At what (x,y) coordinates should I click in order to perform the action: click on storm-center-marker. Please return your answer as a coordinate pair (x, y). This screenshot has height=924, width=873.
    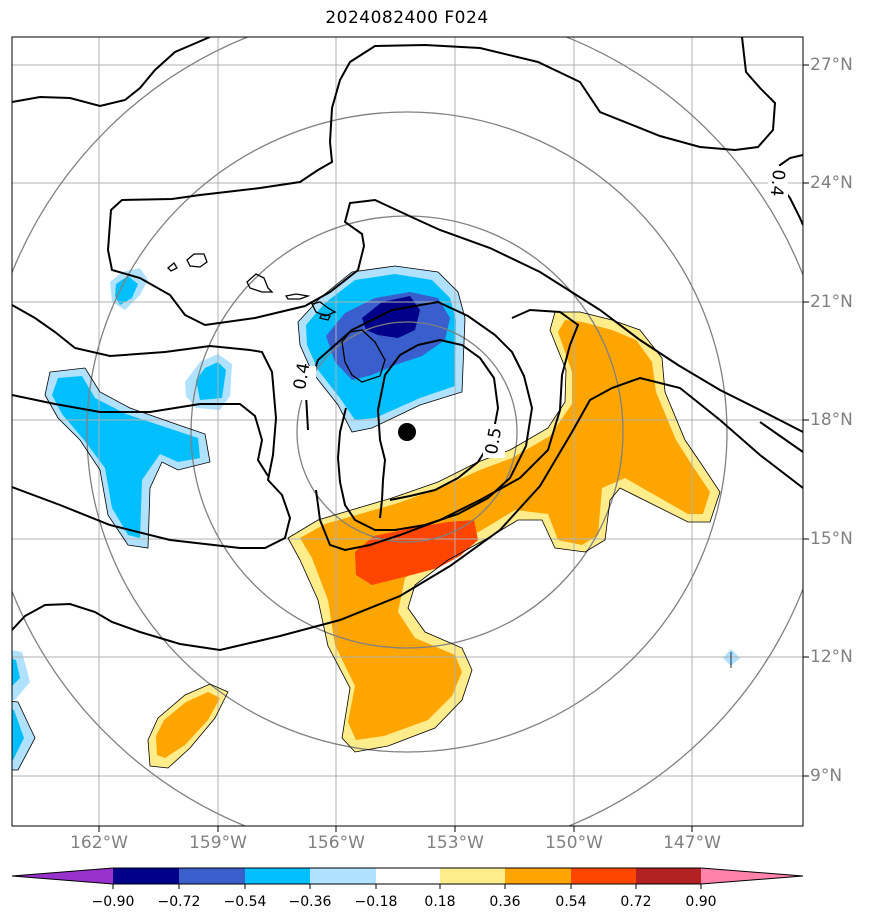
    Looking at the image, I should click on (407, 432).